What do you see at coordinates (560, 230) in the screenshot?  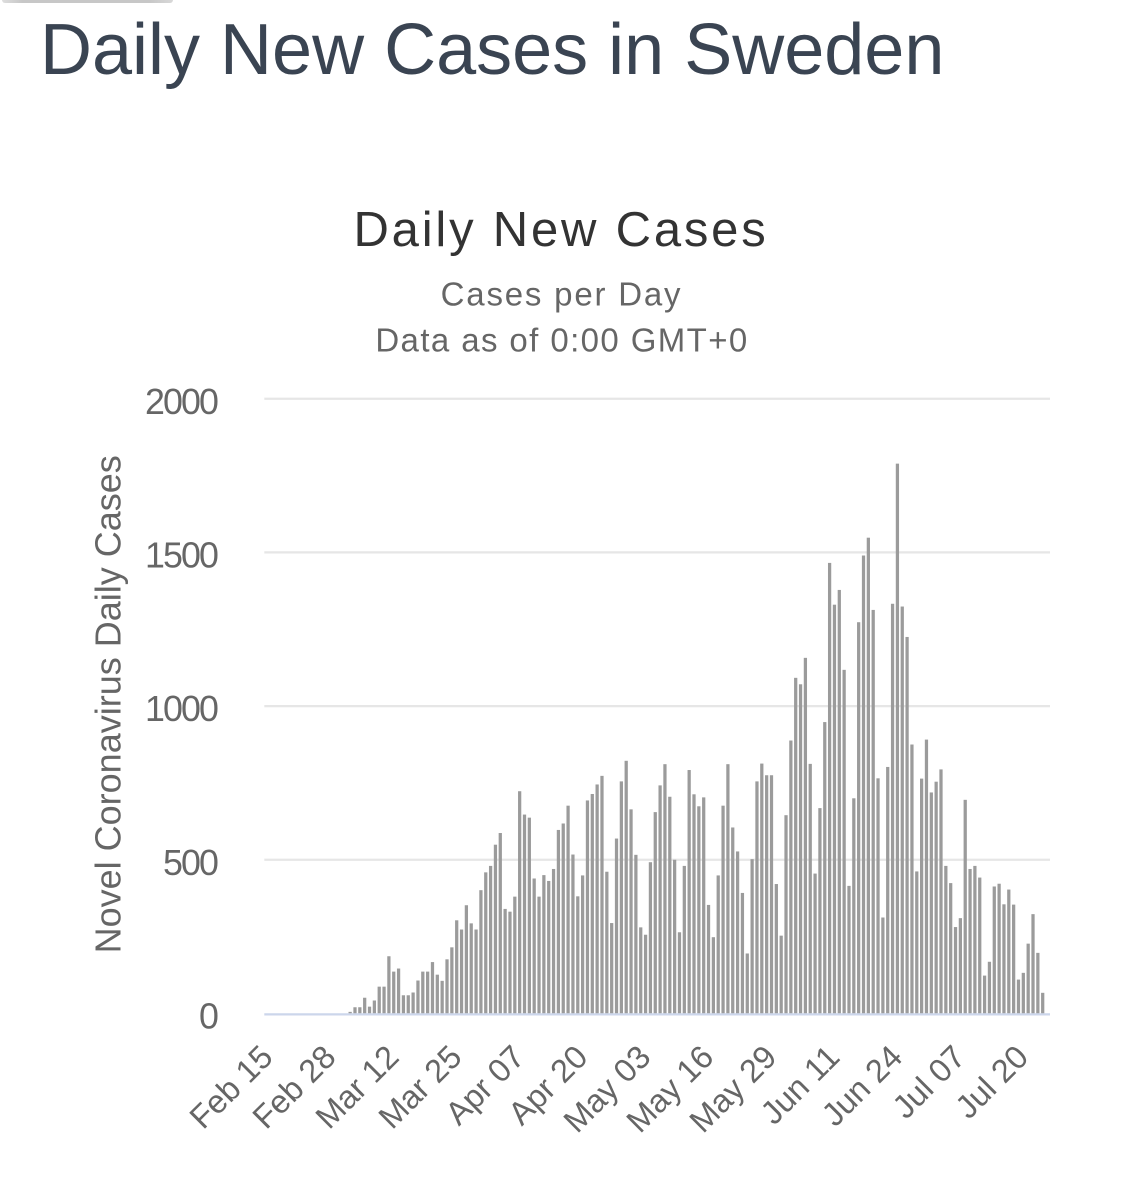 I see `svg-text: Daily New Cases` at bounding box center [560, 230].